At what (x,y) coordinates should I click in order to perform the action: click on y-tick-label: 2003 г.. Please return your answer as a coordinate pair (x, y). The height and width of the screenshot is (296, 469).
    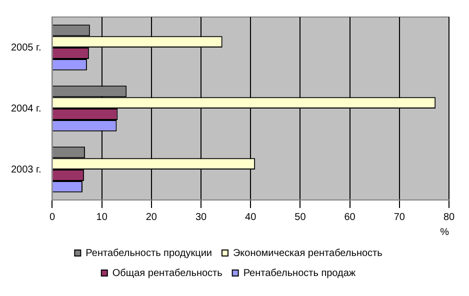
    Looking at the image, I should click on (26, 170).